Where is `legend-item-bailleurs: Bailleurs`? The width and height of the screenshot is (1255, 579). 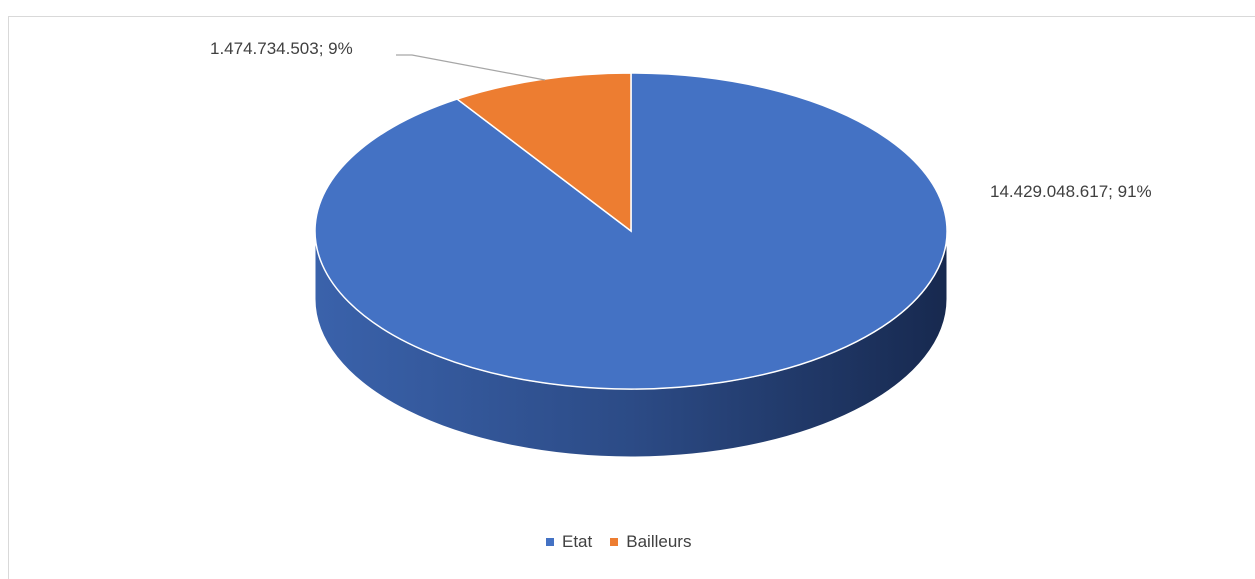
legend-item-bailleurs: Bailleurs is located at coordinates (650, 542).